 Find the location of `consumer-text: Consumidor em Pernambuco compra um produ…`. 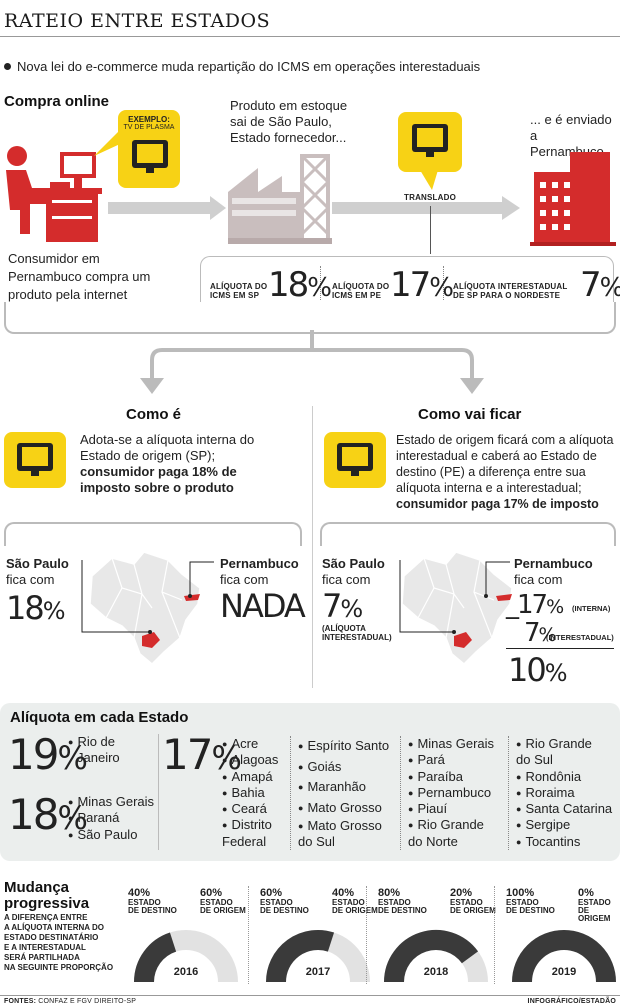

consumer-text: Consumidor em Pernambuco compra um produ… is located at coordinates (93, 277).